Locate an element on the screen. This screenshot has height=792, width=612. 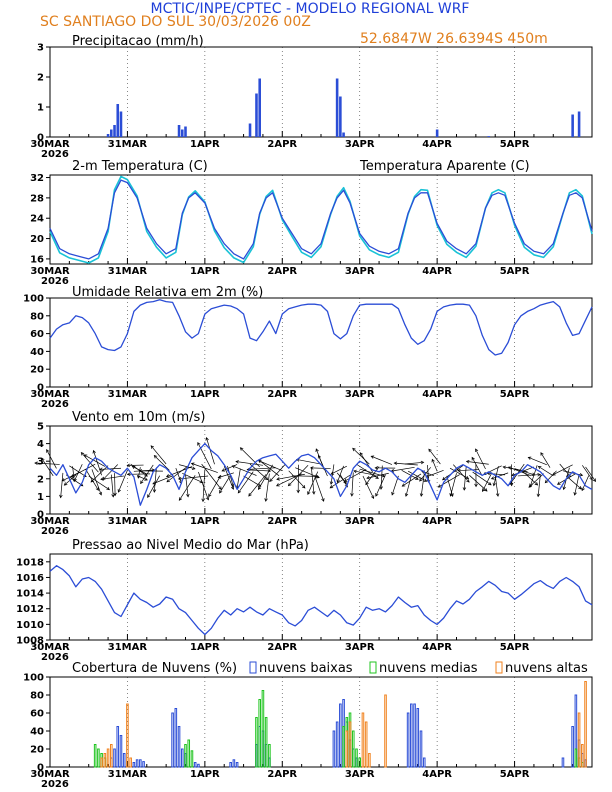
wind-speed-line is located at coordinates (321, 474).